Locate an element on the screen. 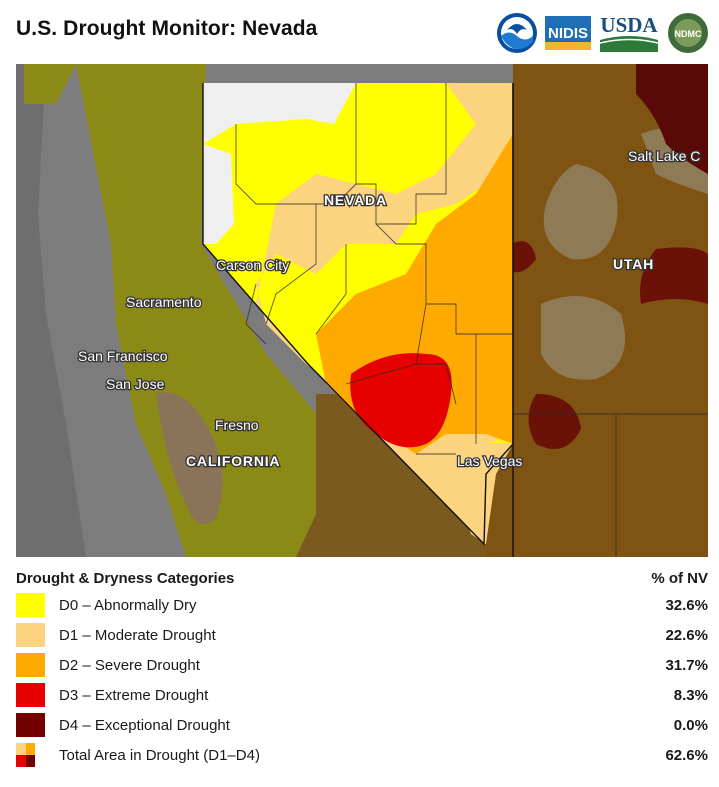  nevada-label: NEVADA is located at coordinates (355, 200).